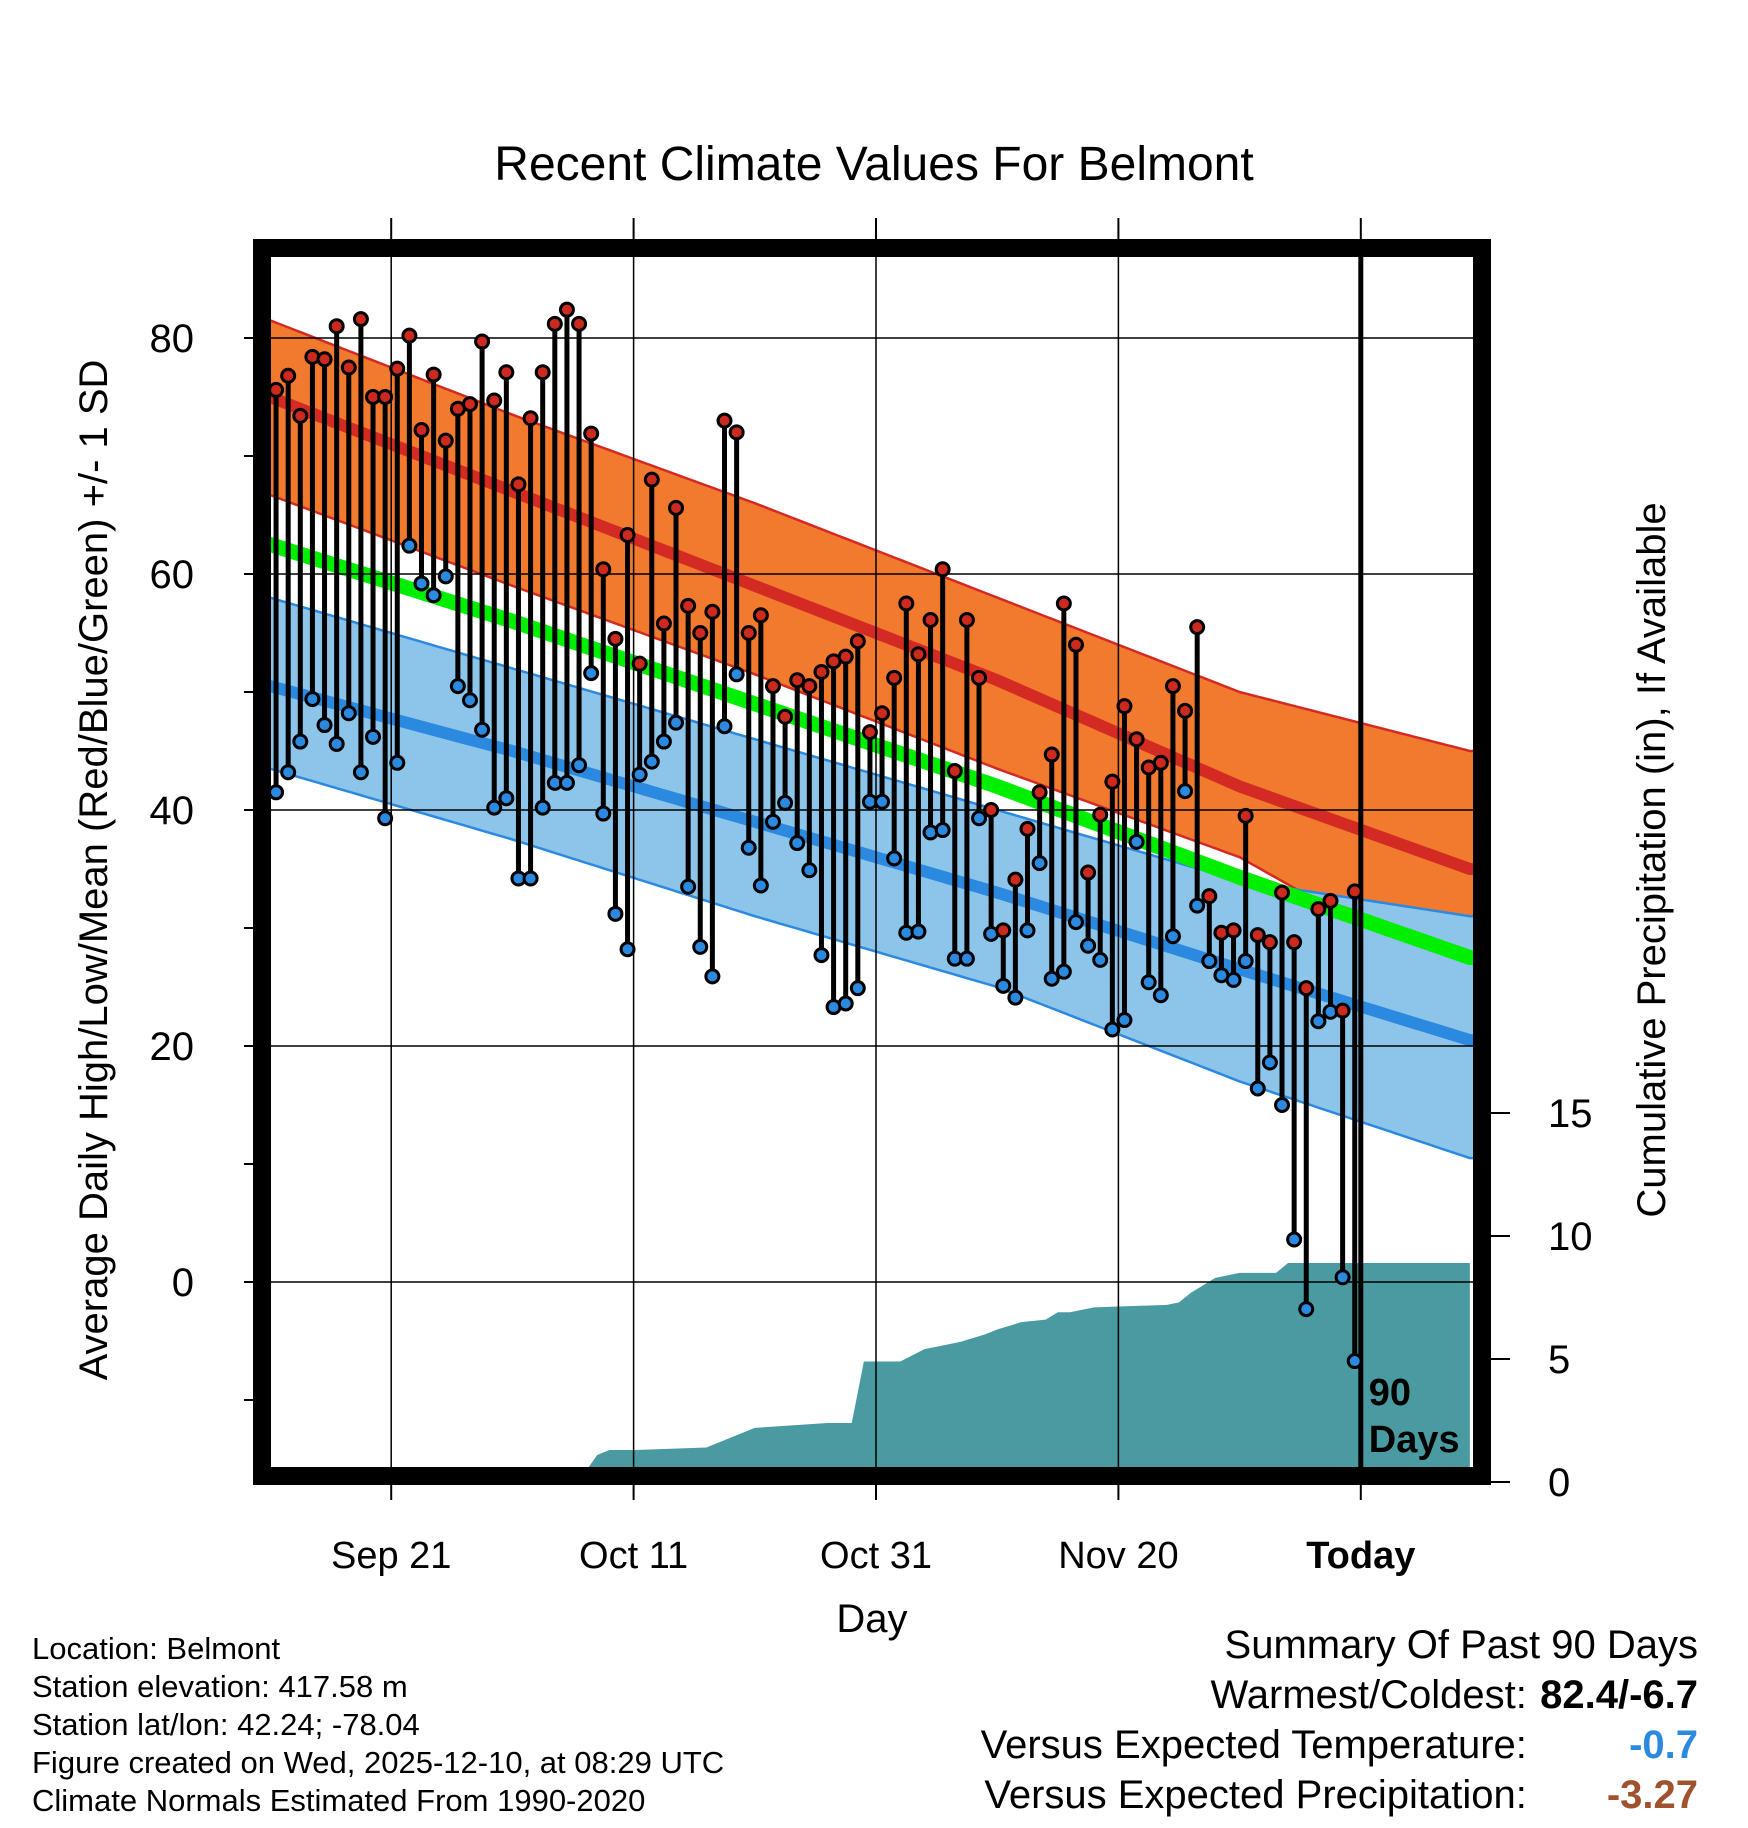 The height and width of the screenshot is (1828, 1748). What do you see at coordinates (172, 339) in the screenshot?
I see `y-tick-label: 80` at bounding box center [172, 339].